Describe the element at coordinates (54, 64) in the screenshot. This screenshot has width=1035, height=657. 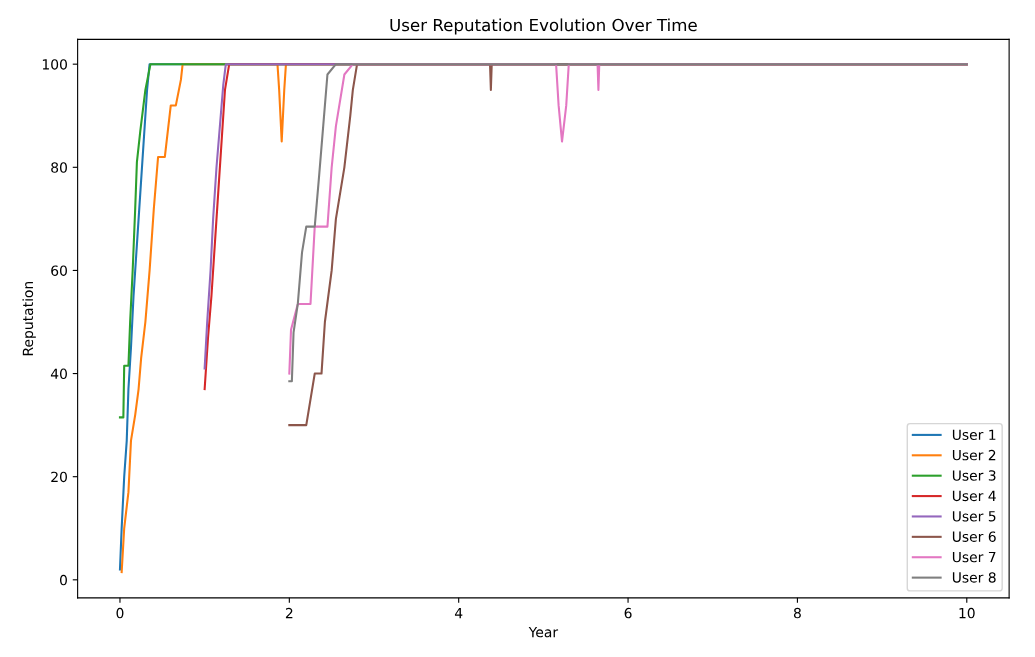
I see `y-tick-label: 100` at that location.